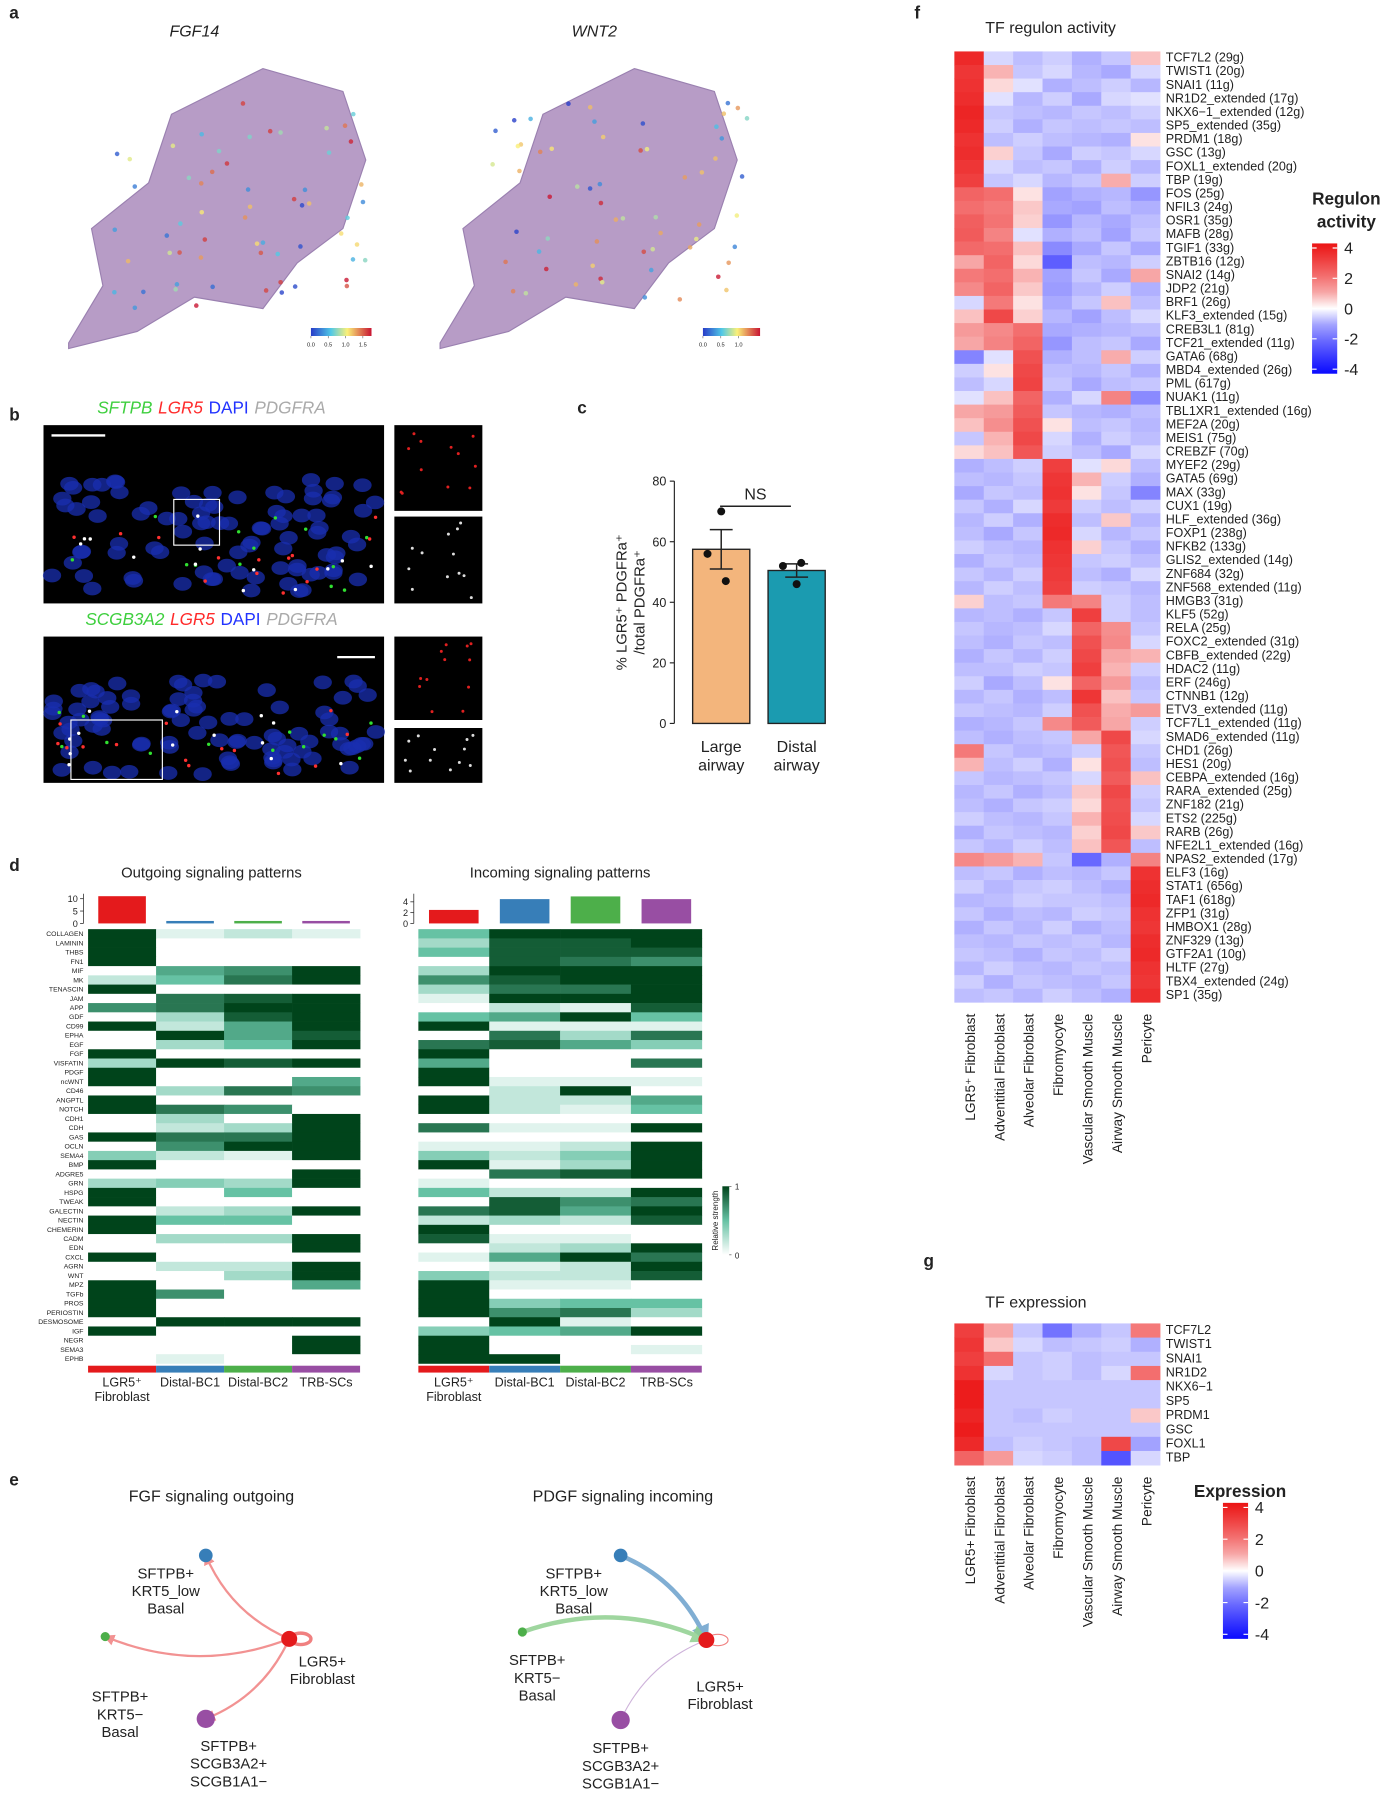  What do you see at coordinates (1205, 71) in the screenshot?
I see `row-label: TWIST1 (20g)` at bounding box center [1205, 71].